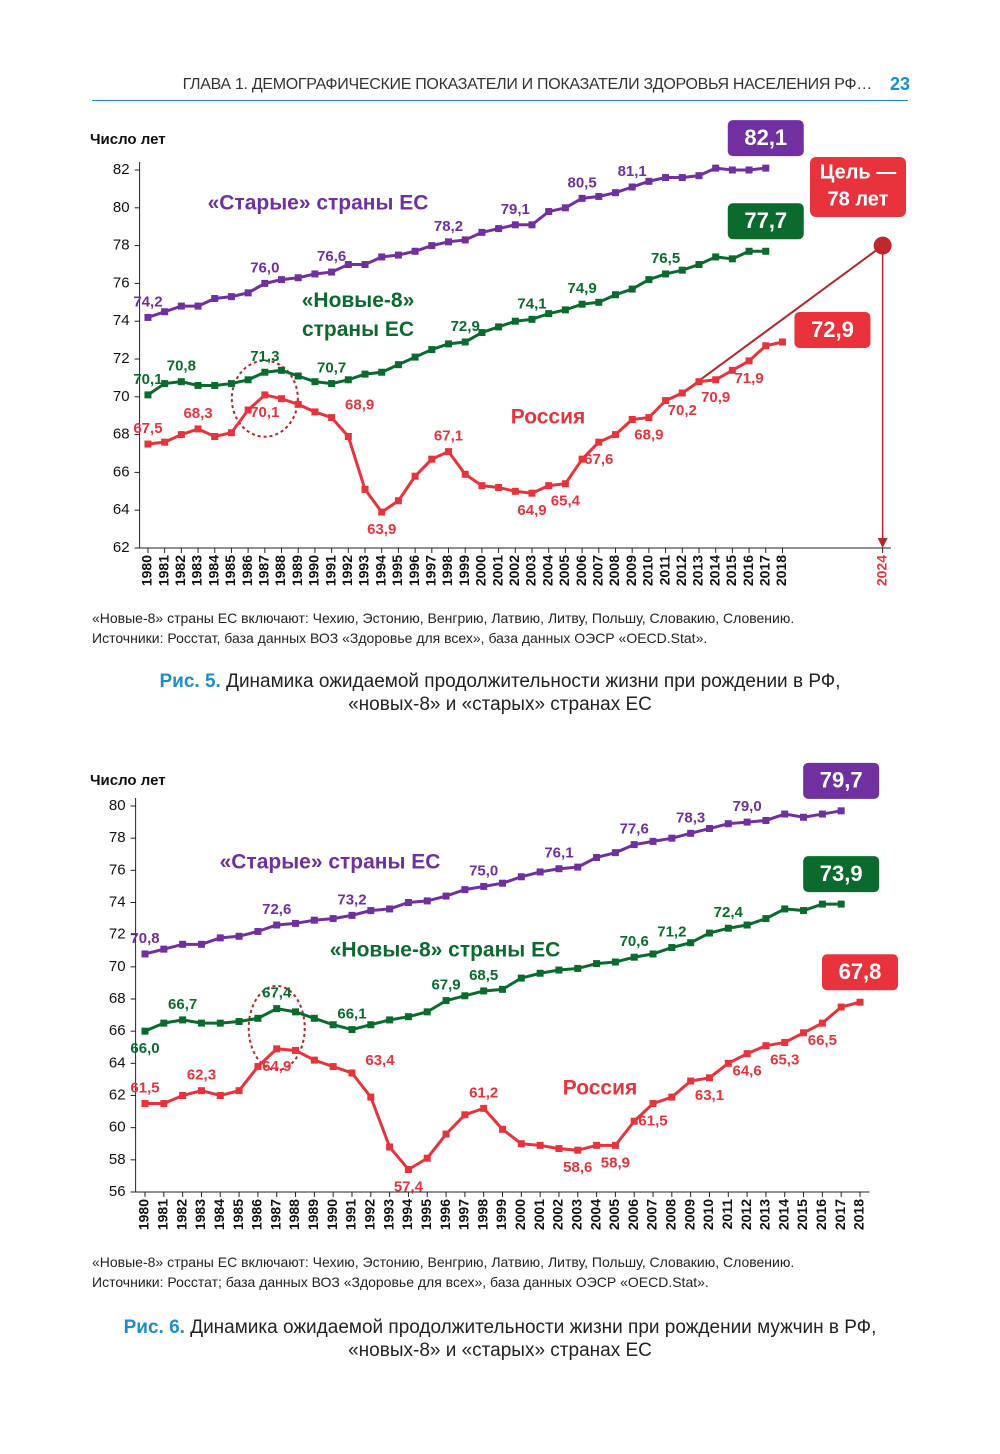 The width and height of the screenshot is (1000, 1454). What do you see at coordinates (121, 509) in the screenshot?
I see `y-tick-label: 64` at bounding box center [121, 509].